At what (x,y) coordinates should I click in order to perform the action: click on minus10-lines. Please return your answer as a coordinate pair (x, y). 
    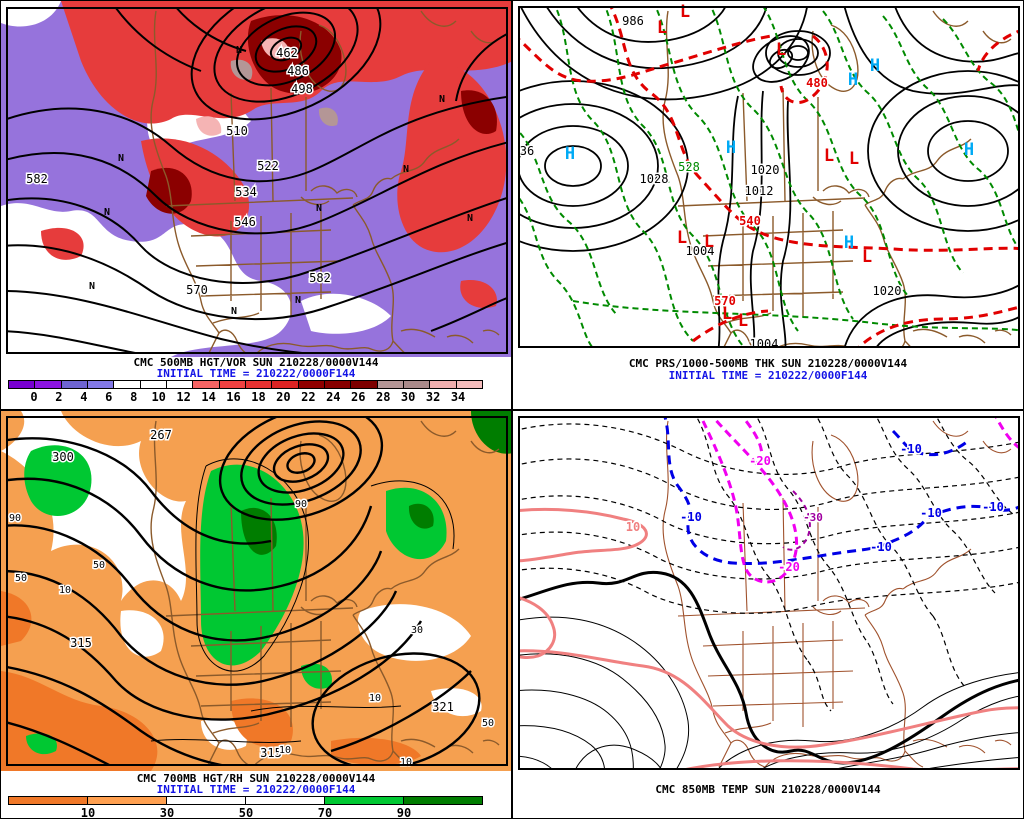
    Looking at the image, I should click on (841, 491).